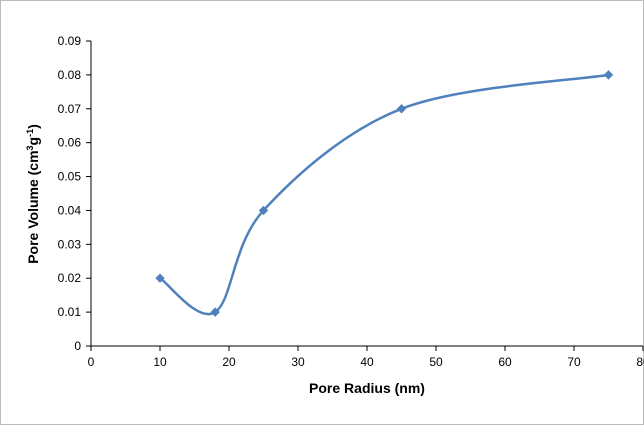 The image size is (644, 426). What do you see at coordinates (30, 133) in the screenshot?
I see `y-axis-title-sup2: -1` at bounding box center [30, 133].